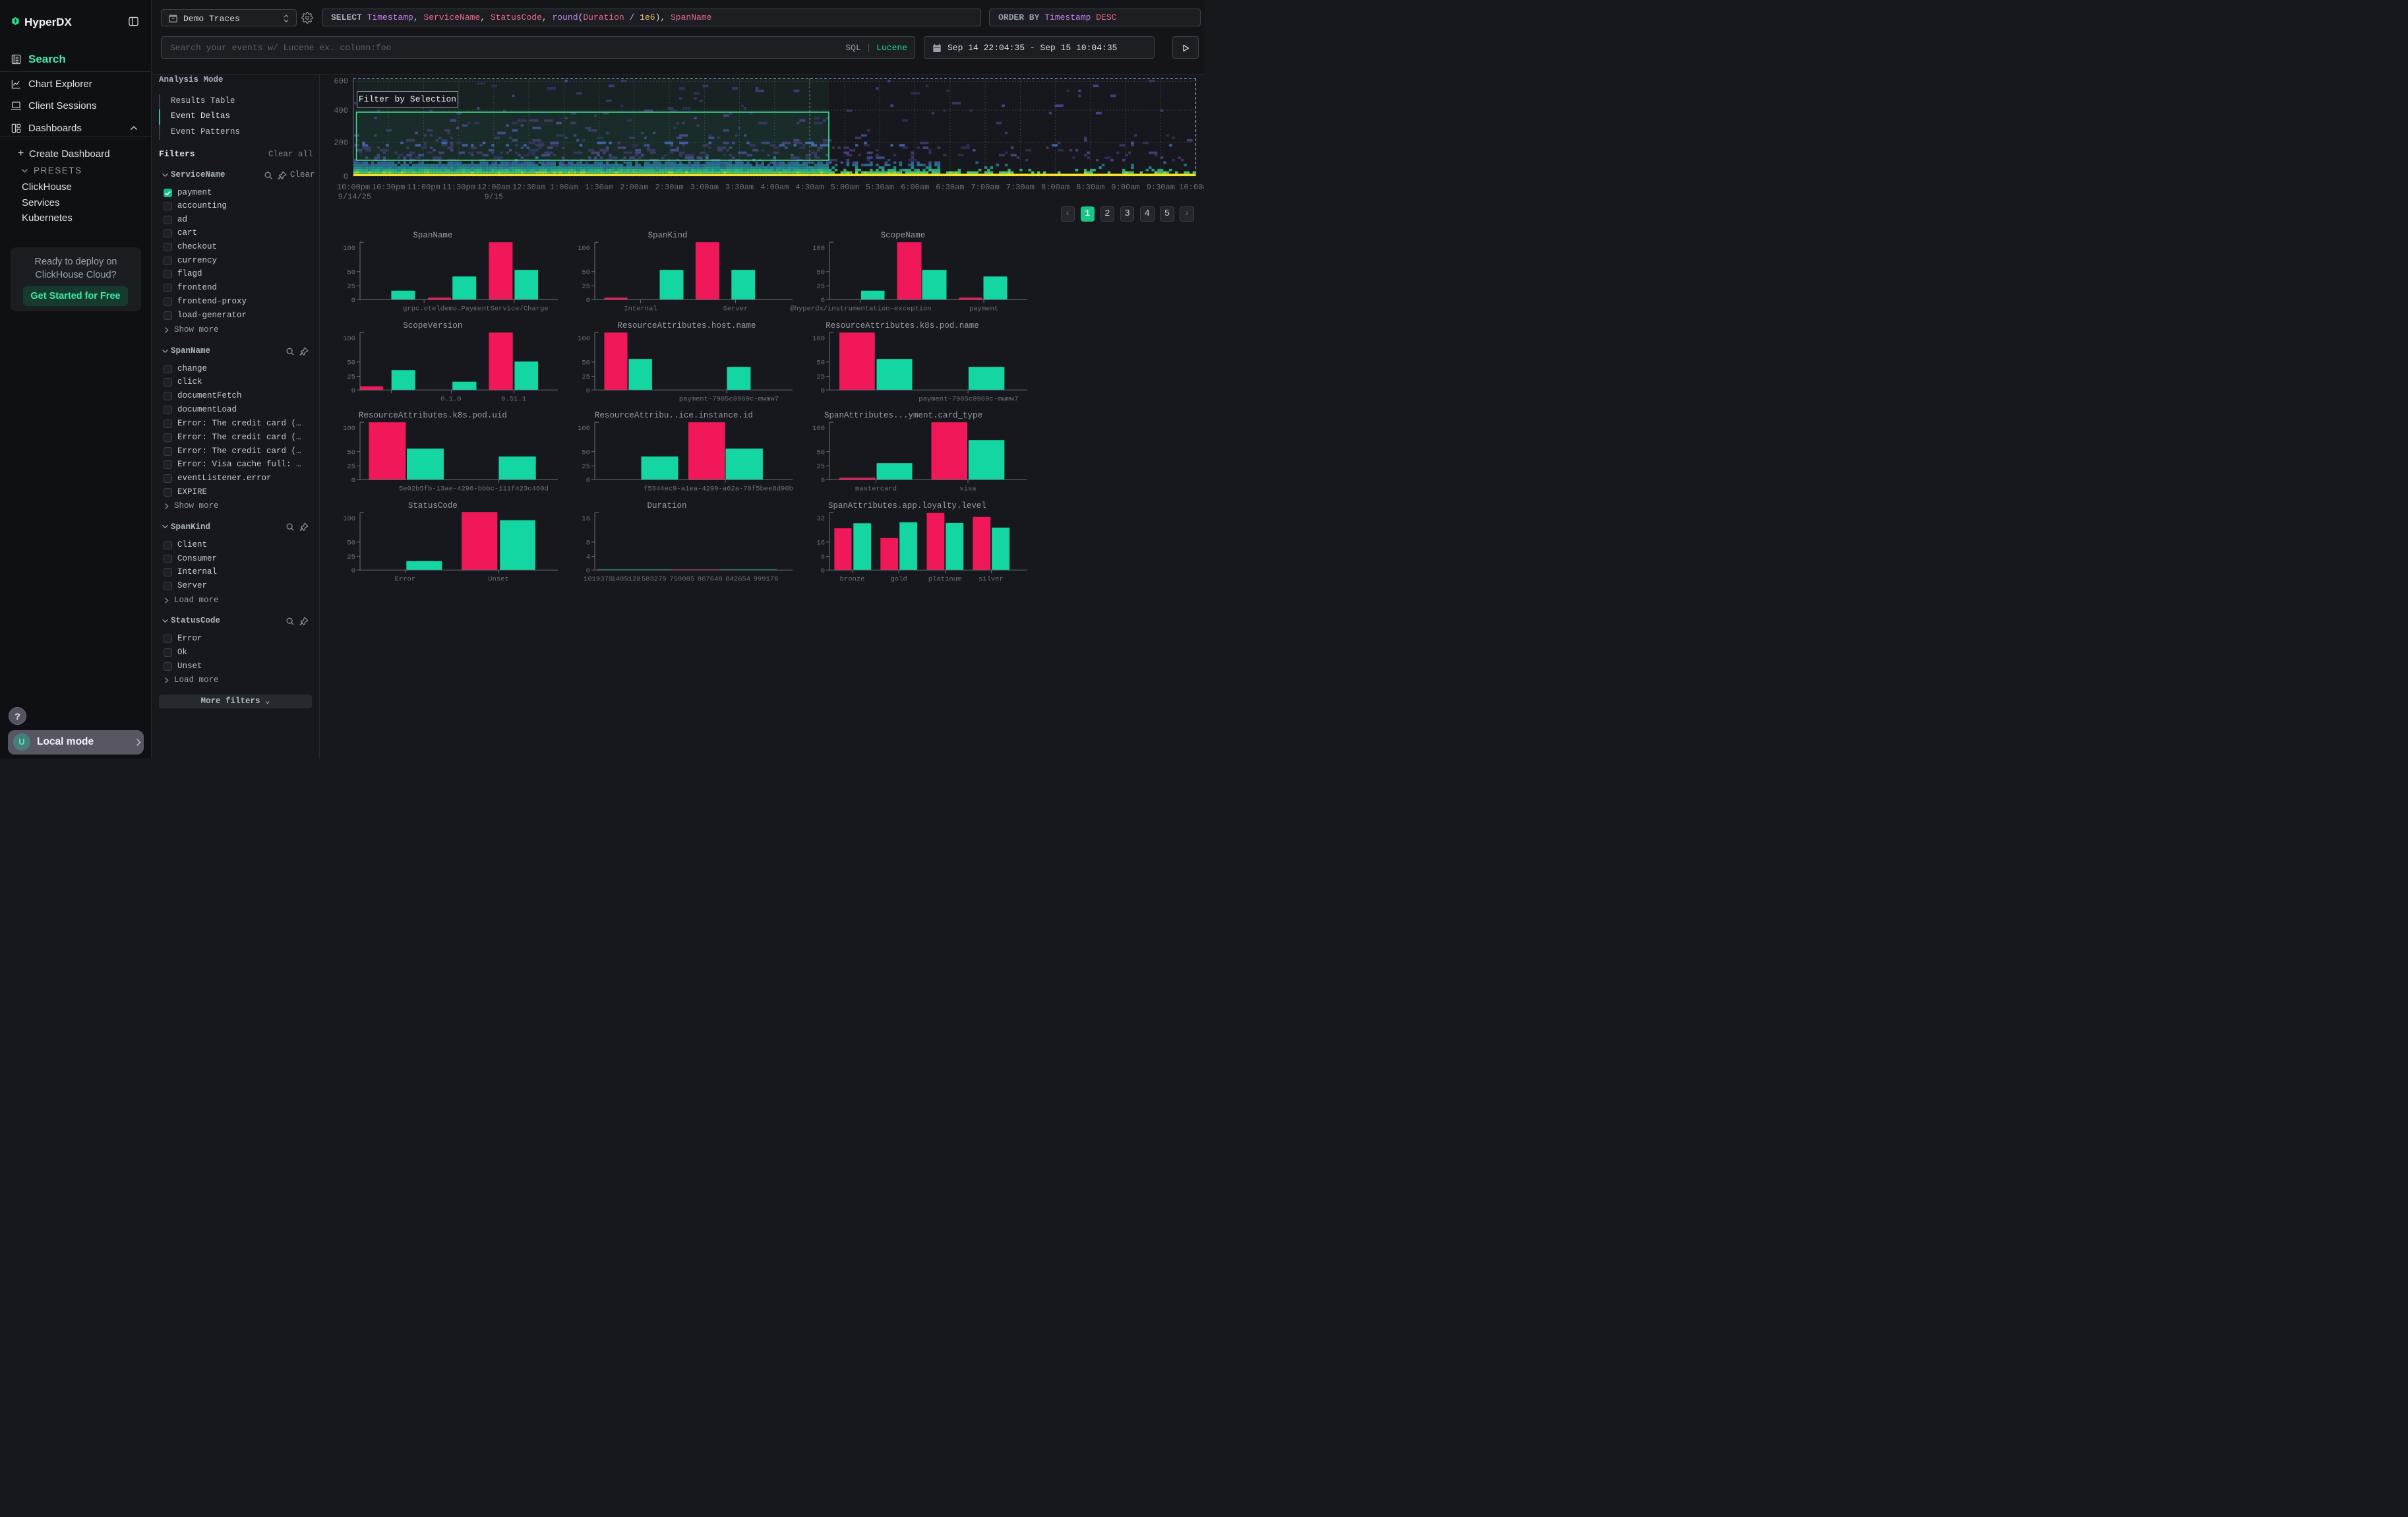 This screenshot has height=1517, width=2408. What do you see at coordinates (673, 415) in the screenshot?
I see `svg-text:ResourceAttribu..ice.instance.: ResourceAttribu..ice.instance.id` at bounding box center [673, 415].